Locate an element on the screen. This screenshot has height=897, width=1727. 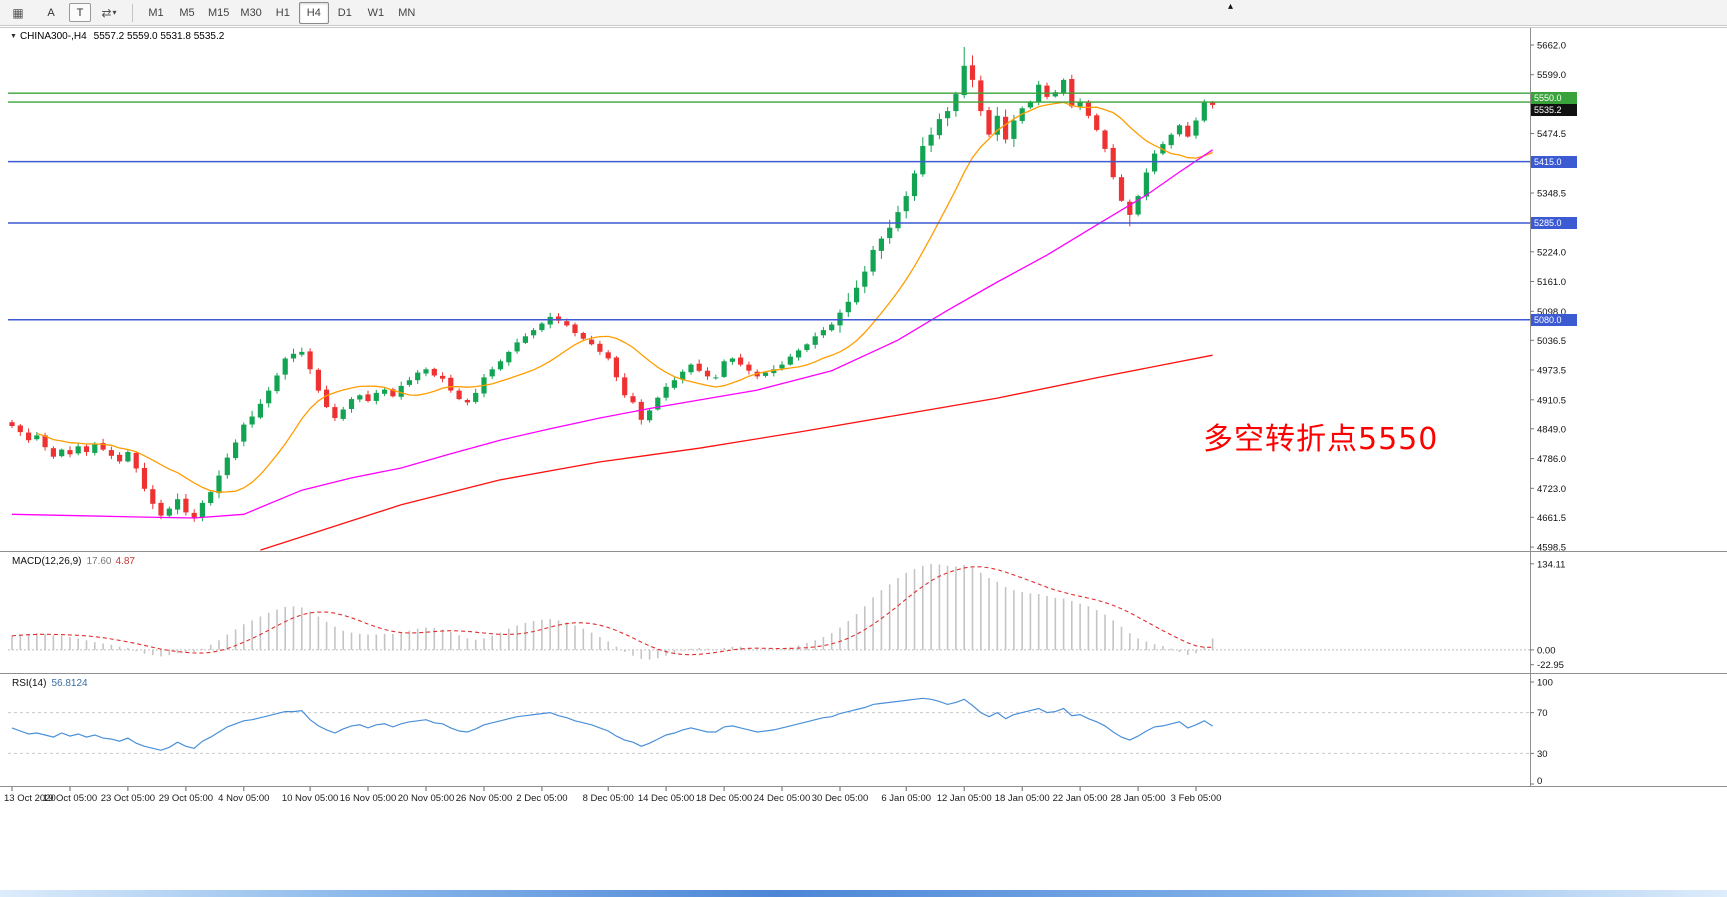
ohlc-values: 5557.2 5559.0 5531.8 5535.2 is located at coordinates (159, 36).